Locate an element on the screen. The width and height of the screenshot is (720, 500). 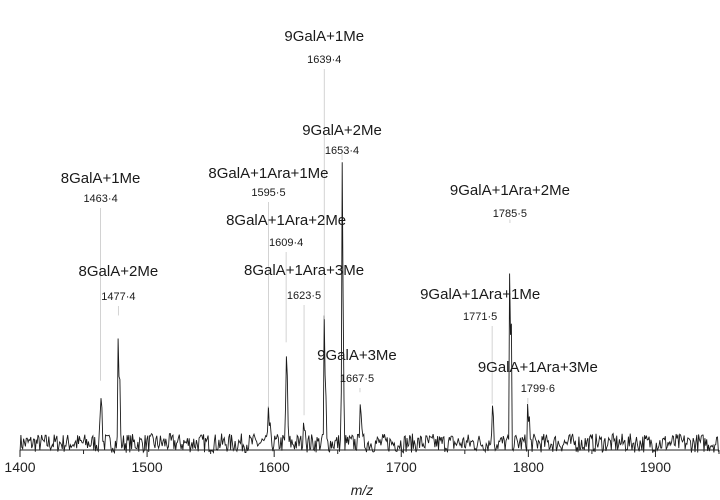
peak-mz-label: 1595·5 is located at coordinates (268, 193).